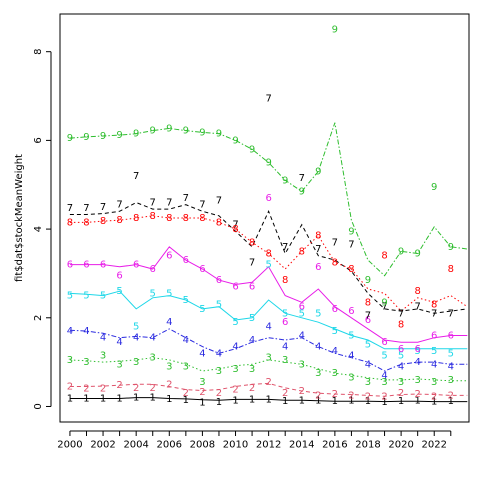 This screenshot has width=480, height=480. Describe the element at coordinates (38, 229) in the screenshot. I see `y-tick-label: 4` at that location.